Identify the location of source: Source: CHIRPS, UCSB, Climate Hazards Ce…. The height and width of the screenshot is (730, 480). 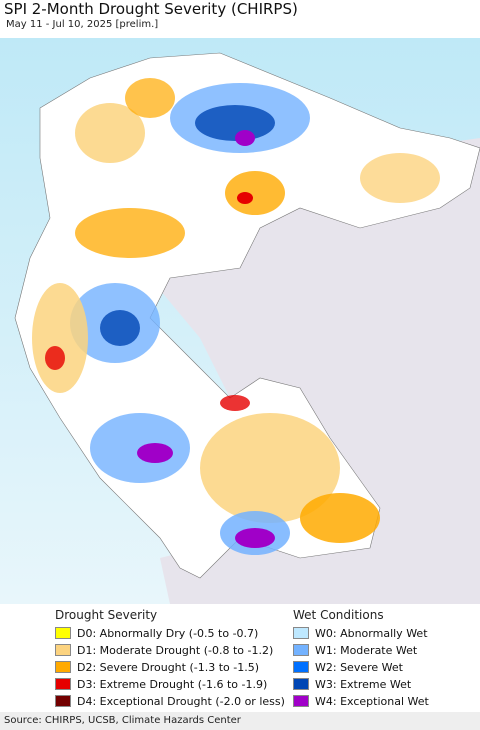
(240, 721).